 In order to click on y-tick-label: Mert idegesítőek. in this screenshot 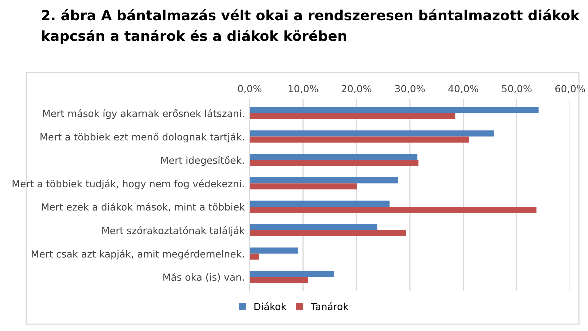, I will do `click(202, 161)`.